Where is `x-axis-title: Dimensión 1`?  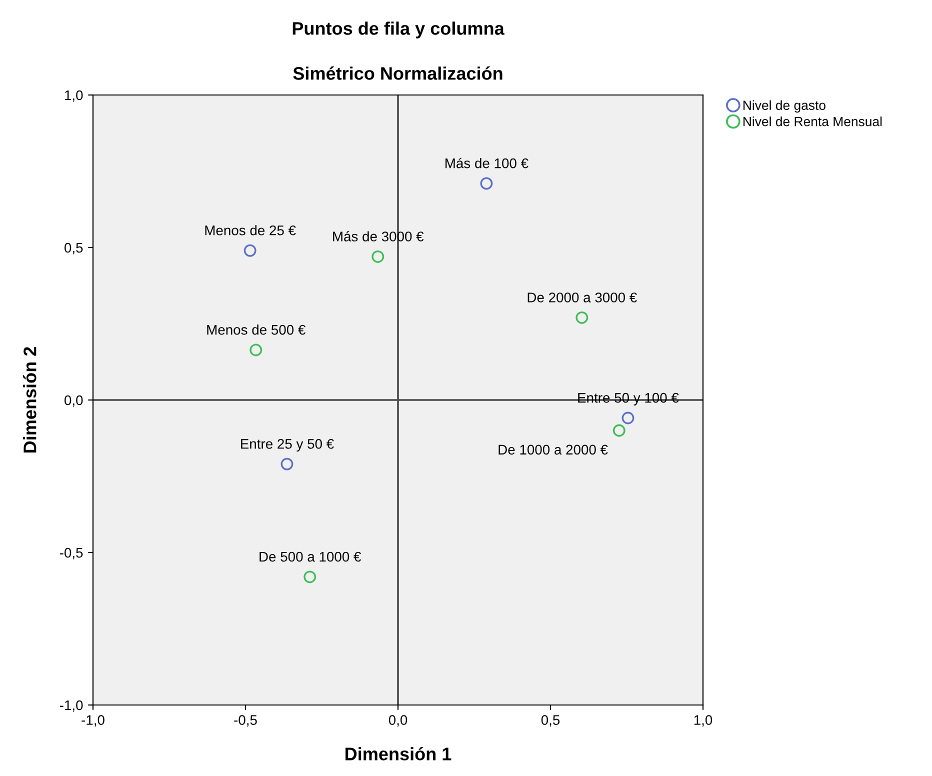 x-axis-title: Dimensión 1 is located at coordinates (399, 753).